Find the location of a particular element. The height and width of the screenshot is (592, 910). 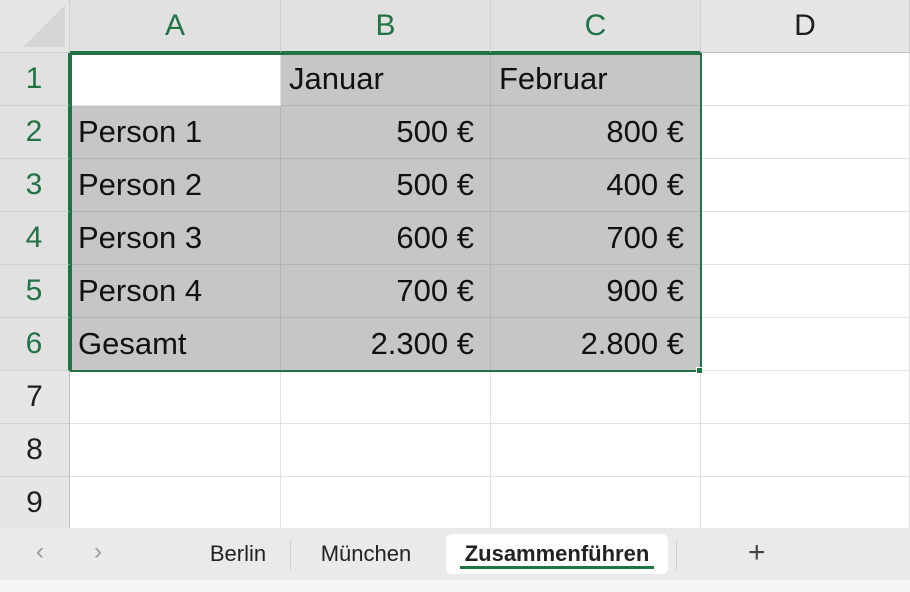

sheet-tab-muenchen: München is located at coordinates (366, 554).